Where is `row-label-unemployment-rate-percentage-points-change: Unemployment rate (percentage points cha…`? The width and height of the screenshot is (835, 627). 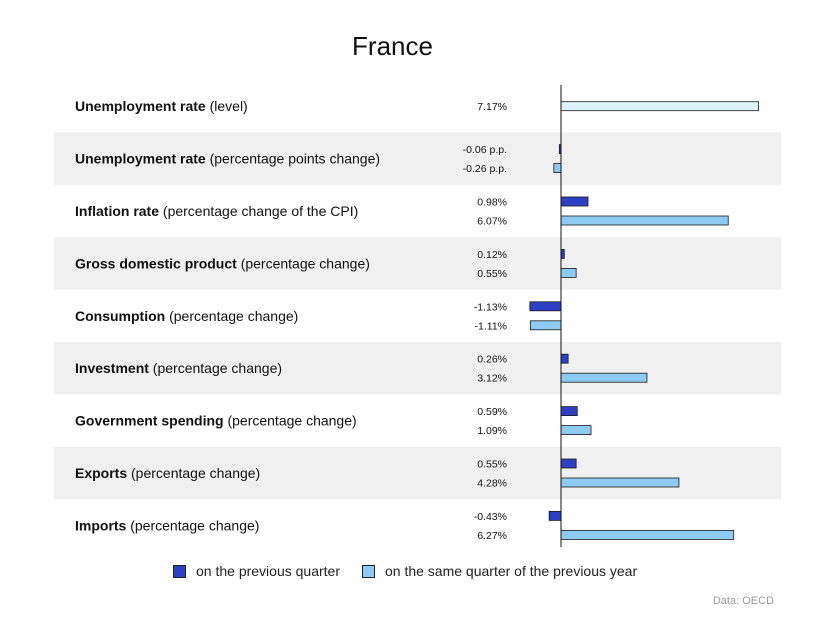
row-label-unemployment-rate-percentage-points-change: Unemployment rate (percentage points cha… is located at coordinates (227, 159).